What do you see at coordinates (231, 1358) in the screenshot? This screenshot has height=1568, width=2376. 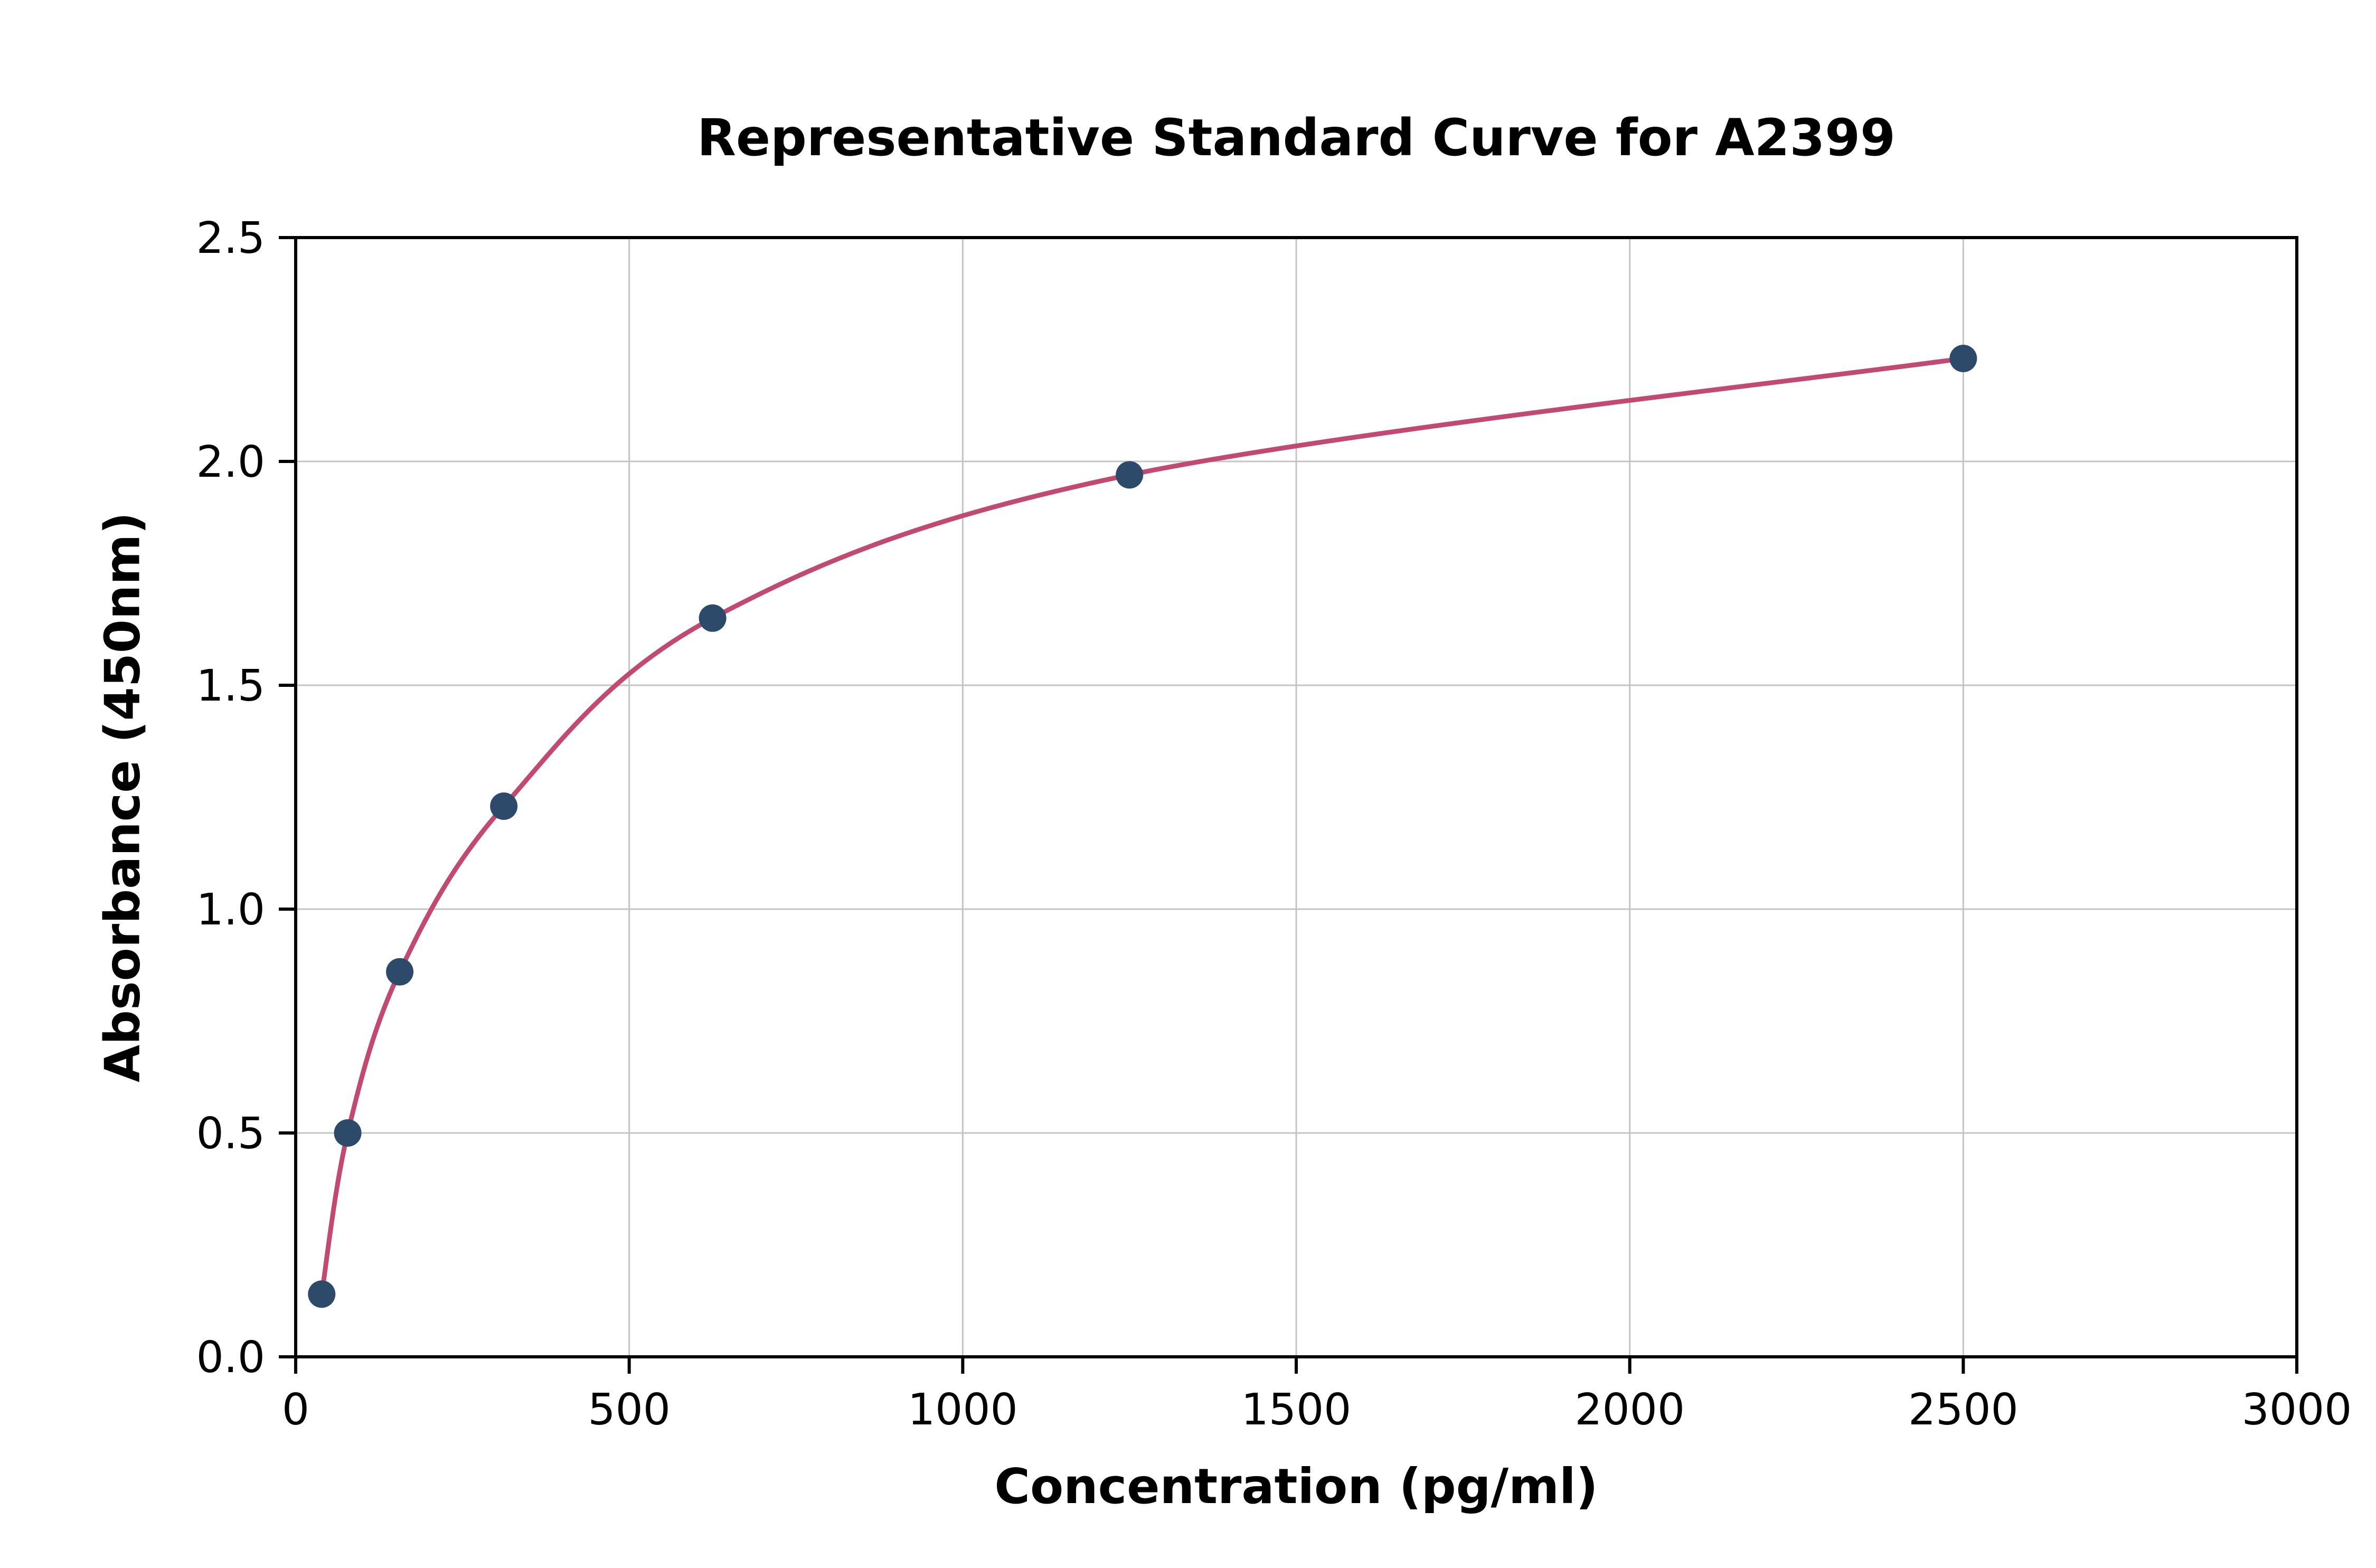 I see `y-tick-label: 0.0` at bounding box center [231, 1358].